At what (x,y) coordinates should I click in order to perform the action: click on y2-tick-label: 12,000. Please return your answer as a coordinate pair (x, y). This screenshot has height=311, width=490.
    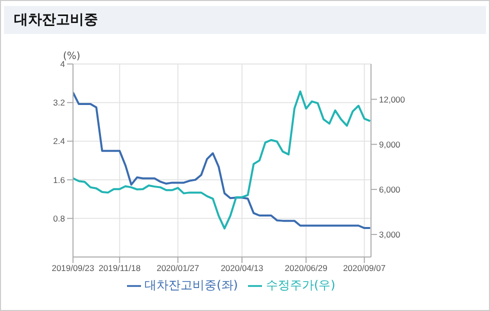
    Looking at the image, I should click on (392, 99).